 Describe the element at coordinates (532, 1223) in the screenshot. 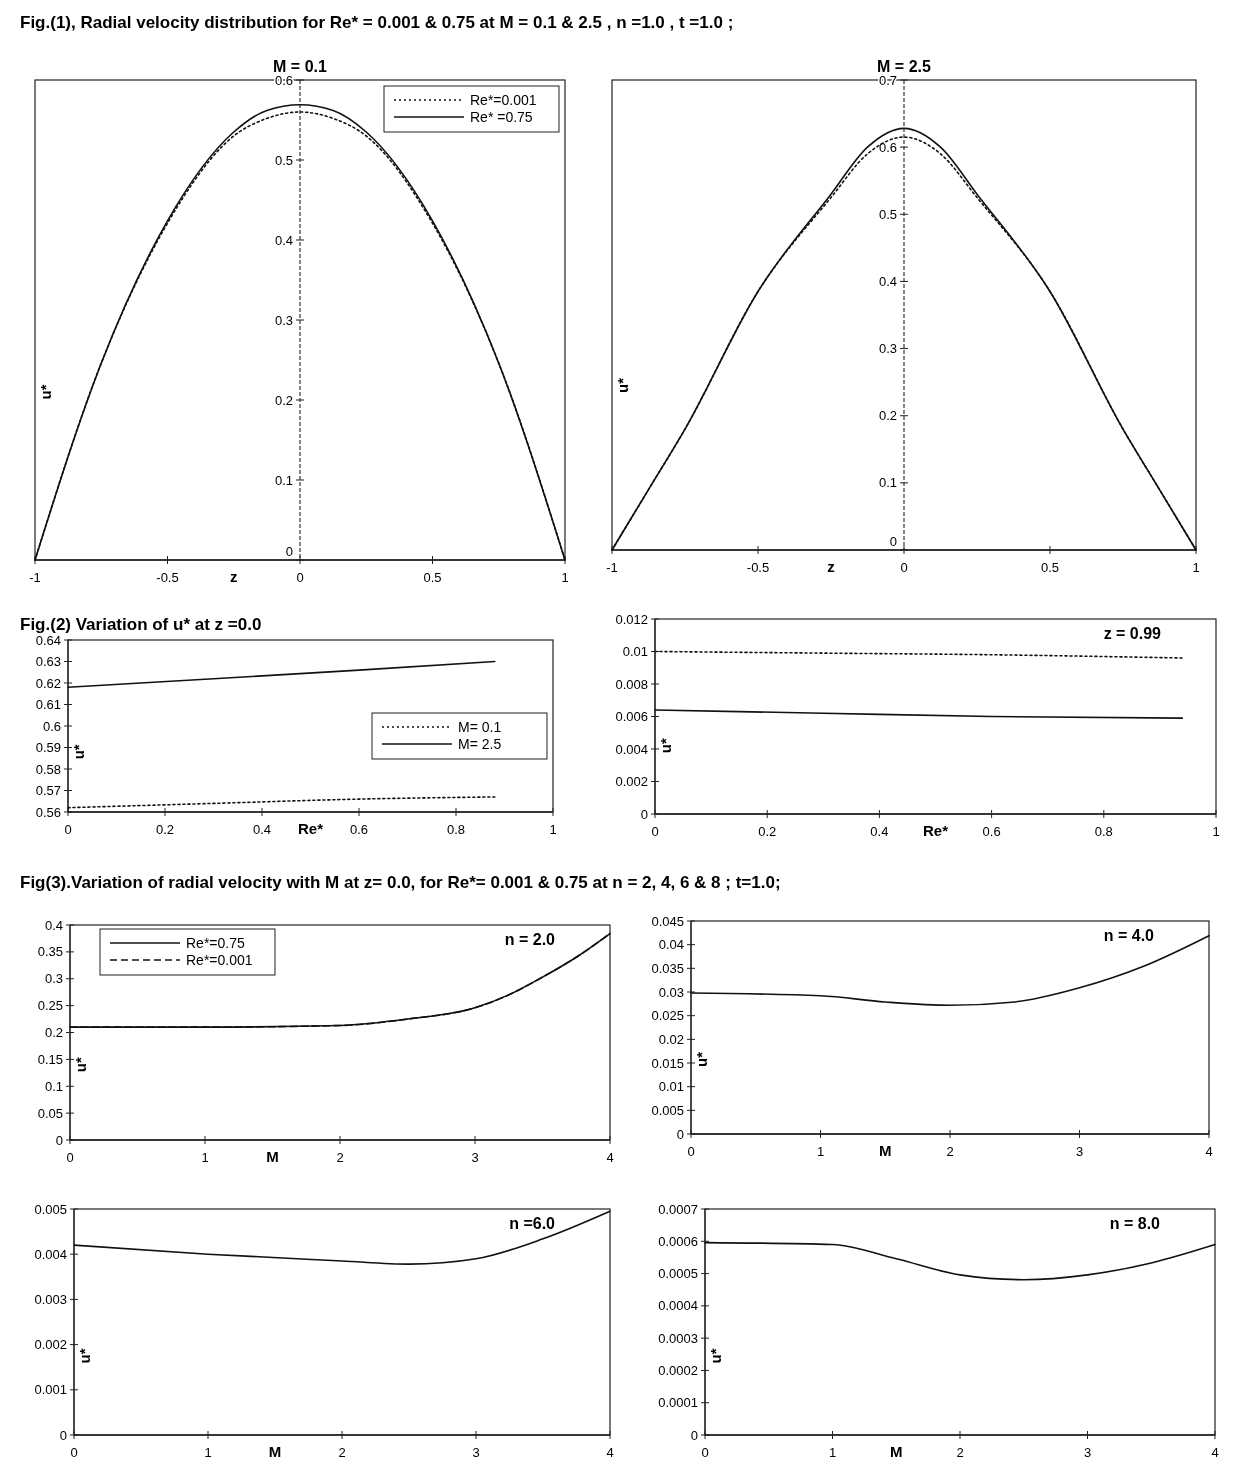

I see `annotation: n =6.0` at that location.